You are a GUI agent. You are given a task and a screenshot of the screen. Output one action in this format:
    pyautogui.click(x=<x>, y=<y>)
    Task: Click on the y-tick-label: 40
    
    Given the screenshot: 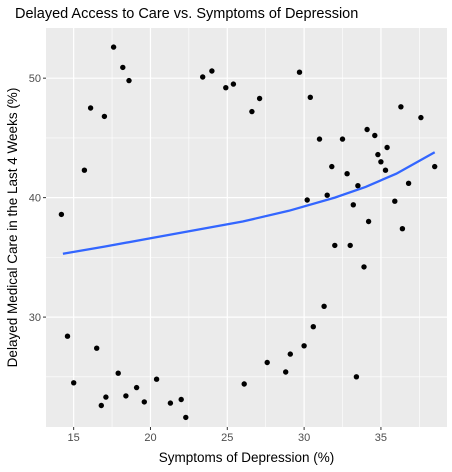 What is the action you would take?
    pyautogui.click(x=35, y=199)
    